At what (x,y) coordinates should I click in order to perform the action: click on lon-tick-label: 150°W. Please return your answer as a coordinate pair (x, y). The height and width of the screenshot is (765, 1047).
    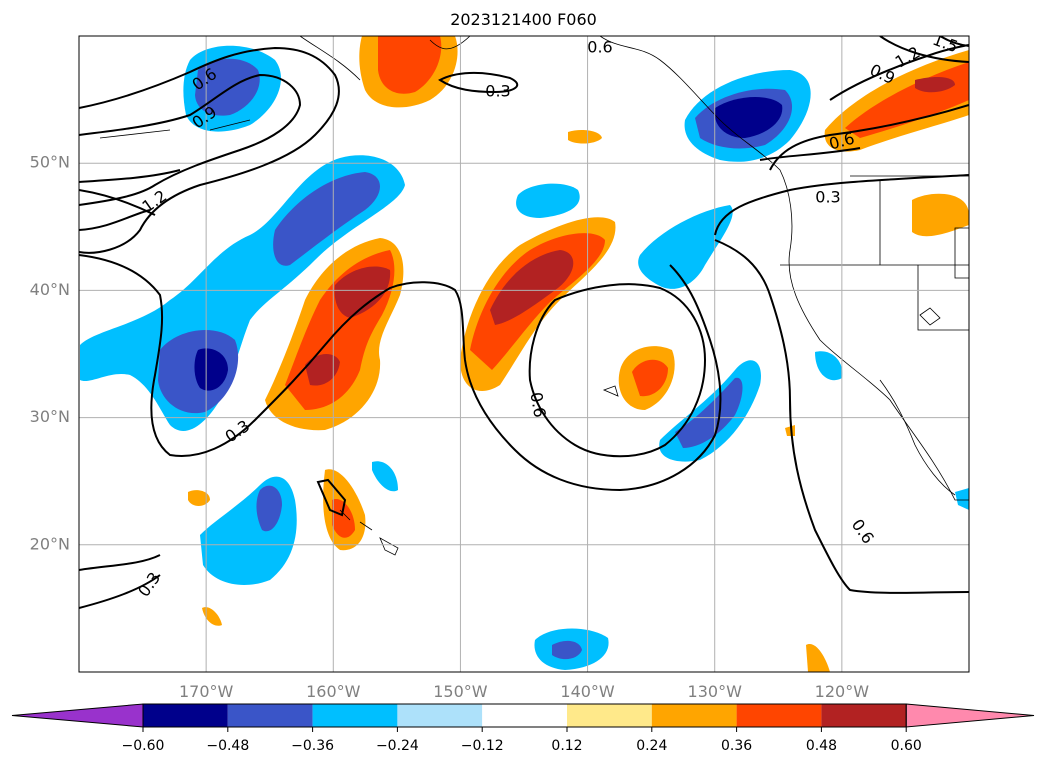
    Looking at the image, I should click on (460, 691).